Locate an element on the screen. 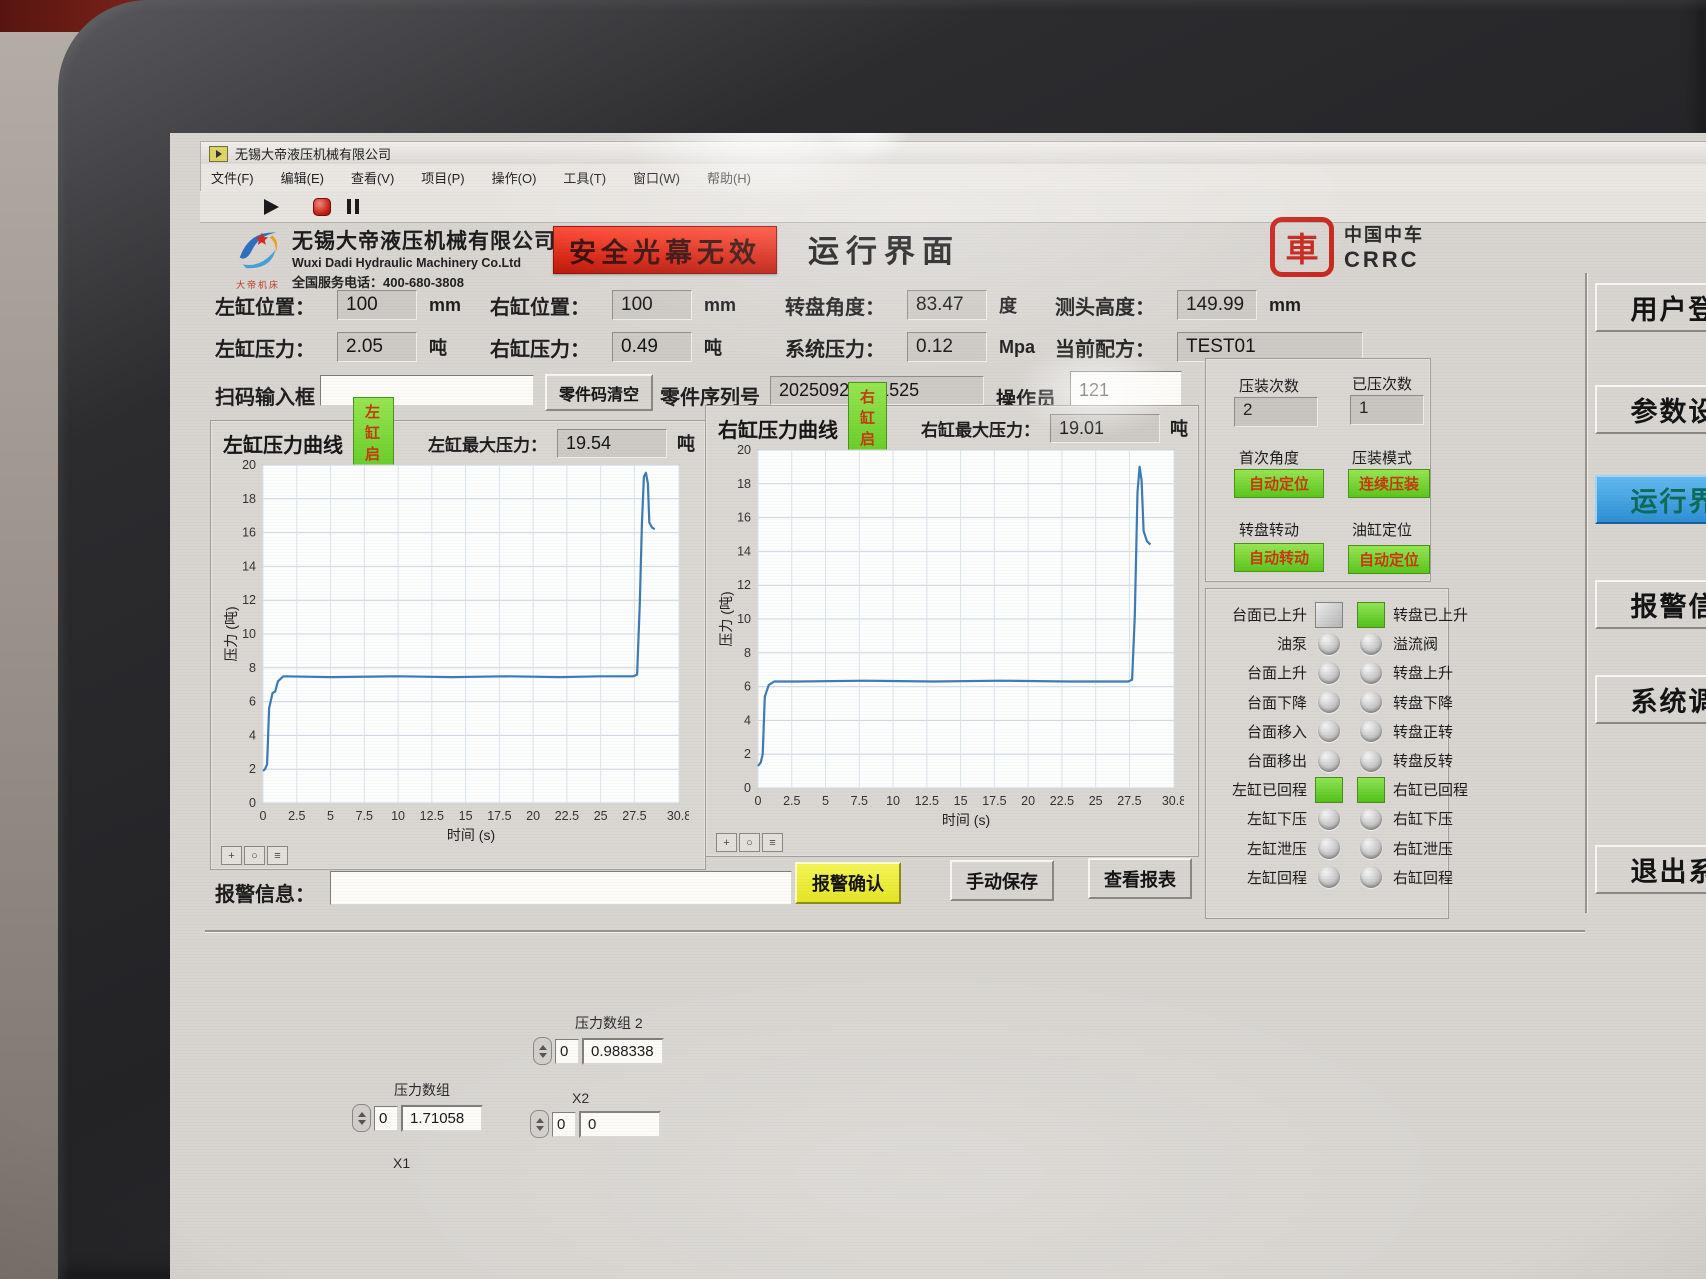 Image resolution: width=1706 pixels, height=1279 pixels. debug-control-pressure-array: 压力数组 0 1.71058 is located at coordinates (417, 1106).